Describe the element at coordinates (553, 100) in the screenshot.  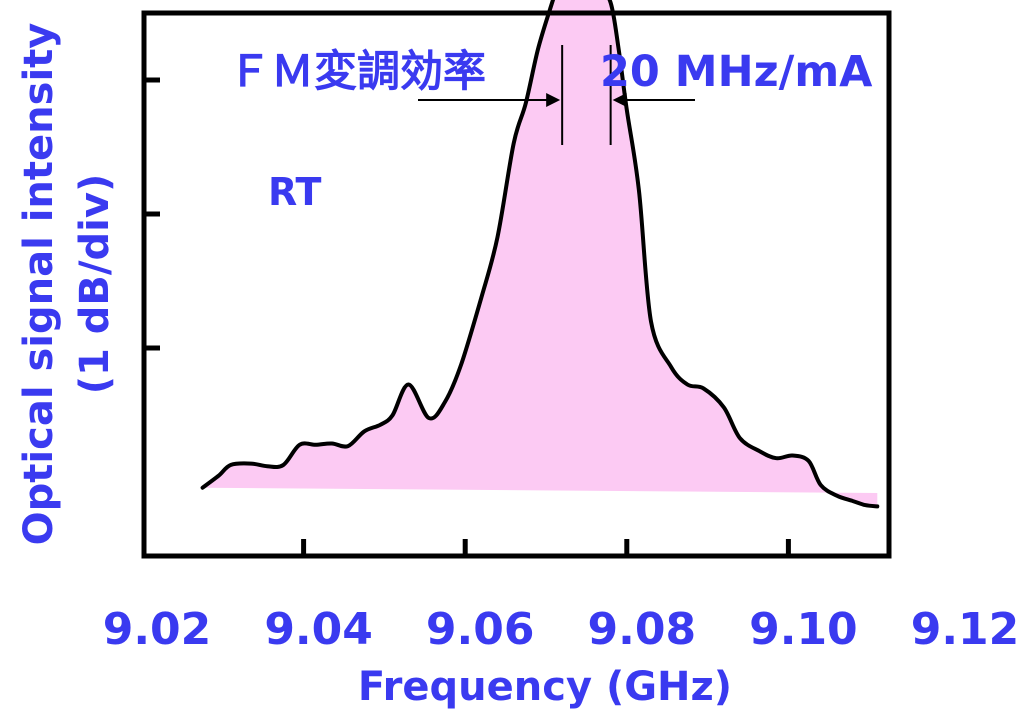
I see `fm-arrow-left-head` at that location.